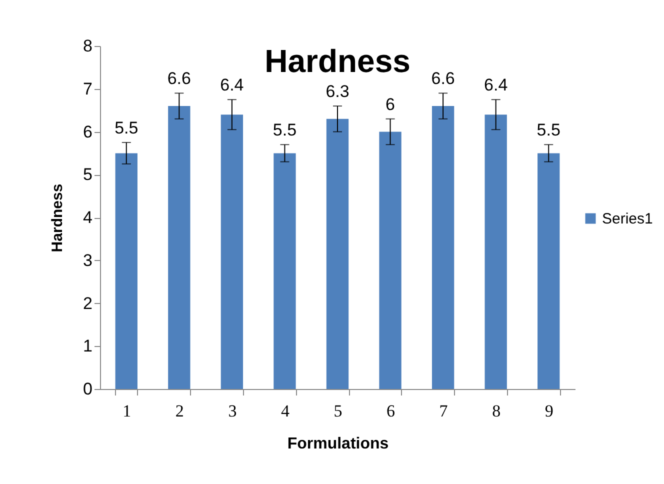  Describe the element at coordinates (87, 174) in the screenshot. I see `y-tick-label: 5` at that location.